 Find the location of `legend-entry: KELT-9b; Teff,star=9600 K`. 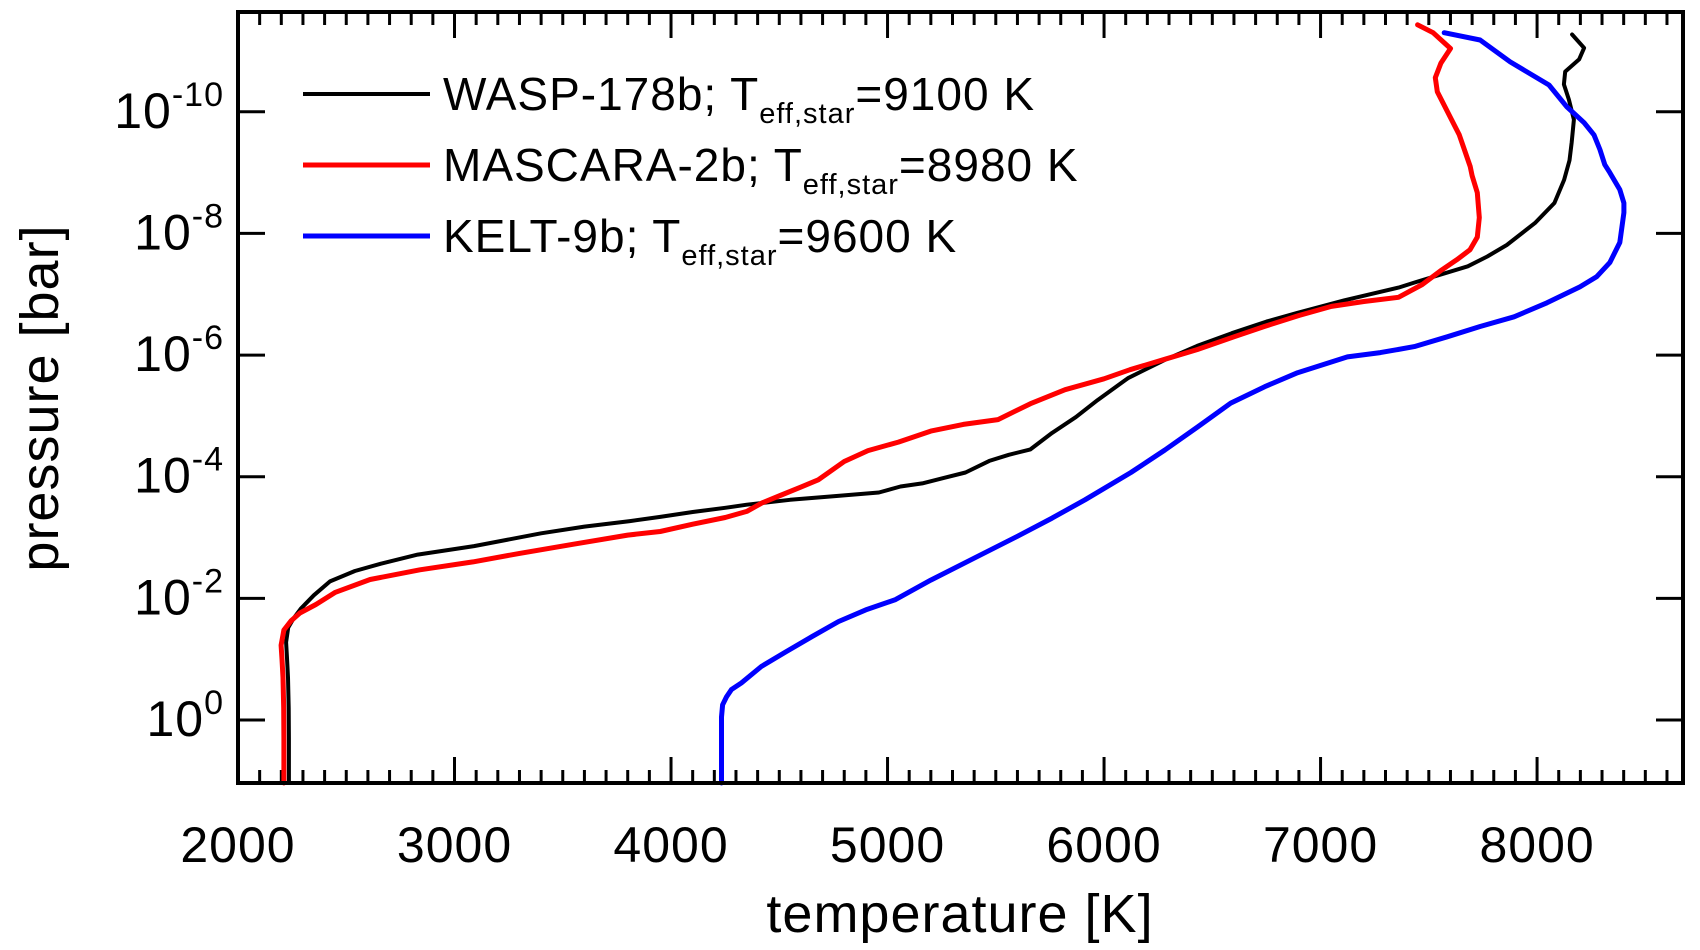

legend-entry: KELT-9b; Teff,star=9600 K is located at coordinates (630, 241).